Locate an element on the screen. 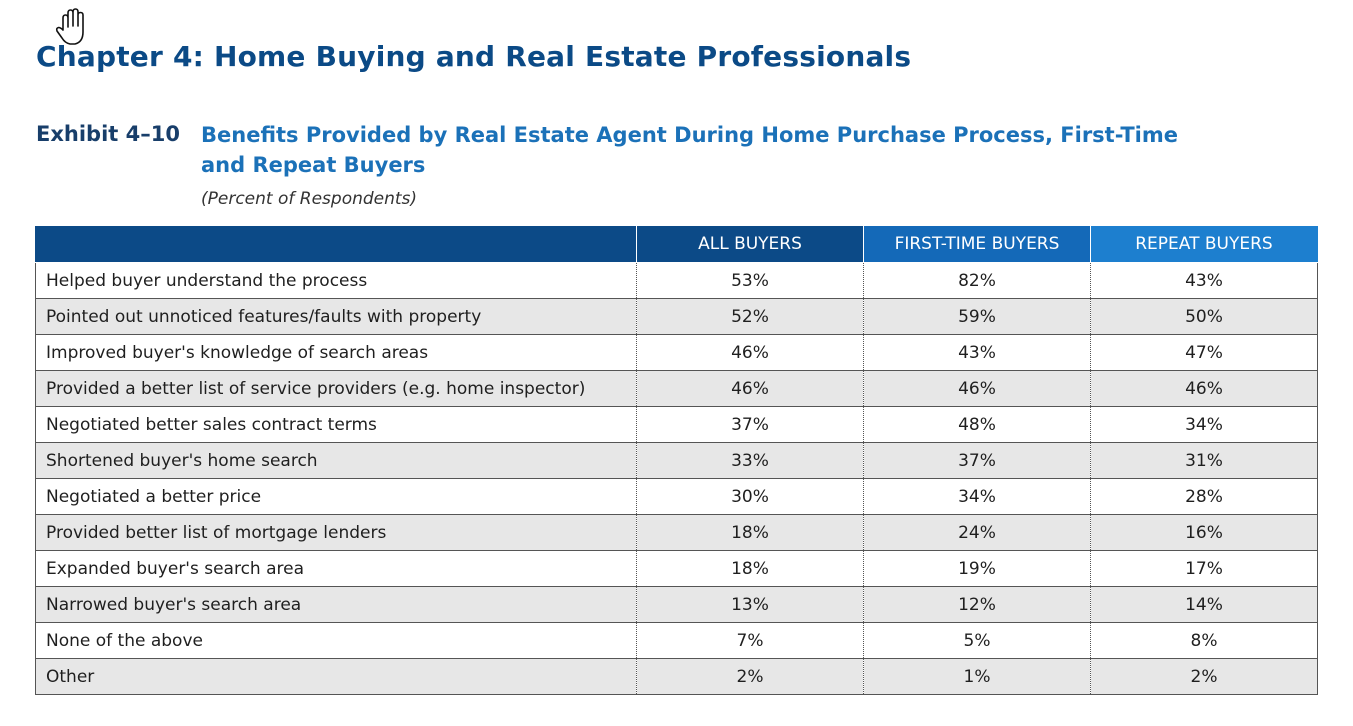 The height and width of the screenshot is (726, 1353). column-header-repeat-buyers: REPEAT BUYERS is located at coordinates (1204, 244).